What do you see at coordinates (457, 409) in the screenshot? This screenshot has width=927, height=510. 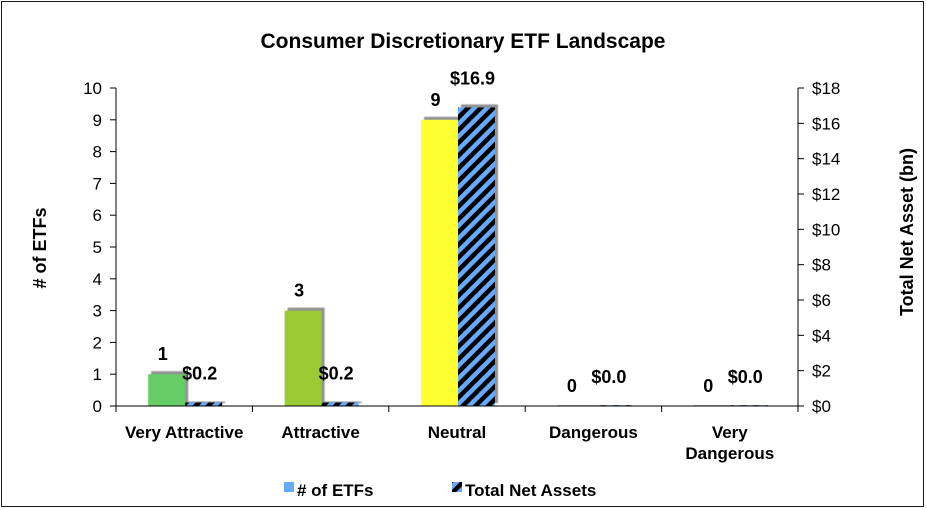 I see `category-ticks` at bounding box center [457, 409].